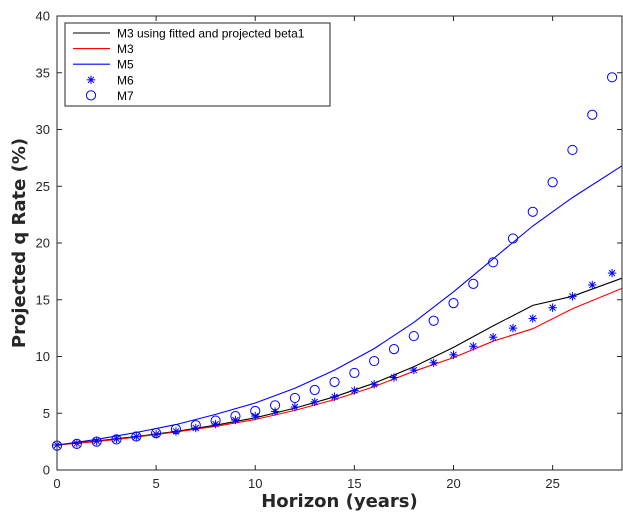 This screenshot has height=513, width=623. Describe the element at coordinates (103, 49) in the screenshot. I see `legend-entry-m3: M3` at that location.